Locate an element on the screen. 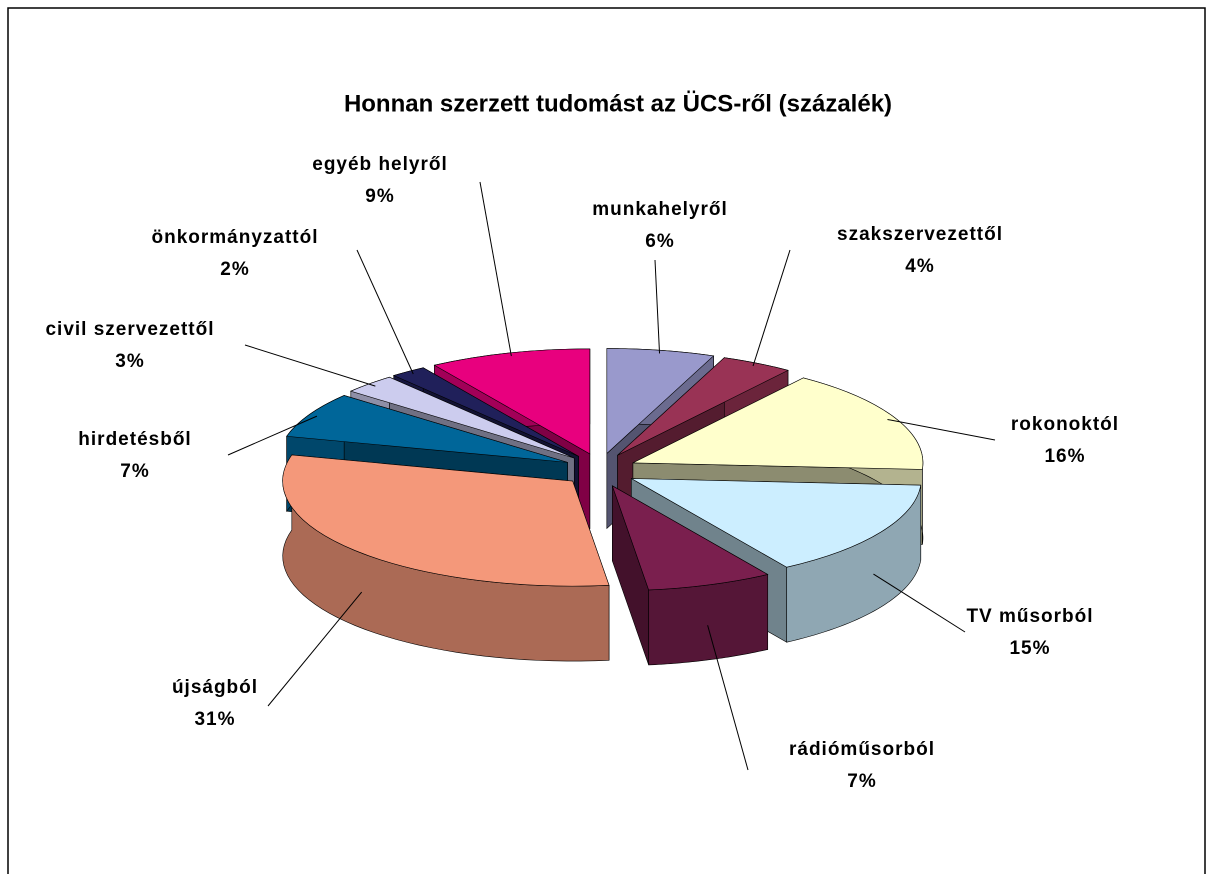 This screenshot has height=874, width=1216. value-label: 2% is located at coordinates (234, 269).